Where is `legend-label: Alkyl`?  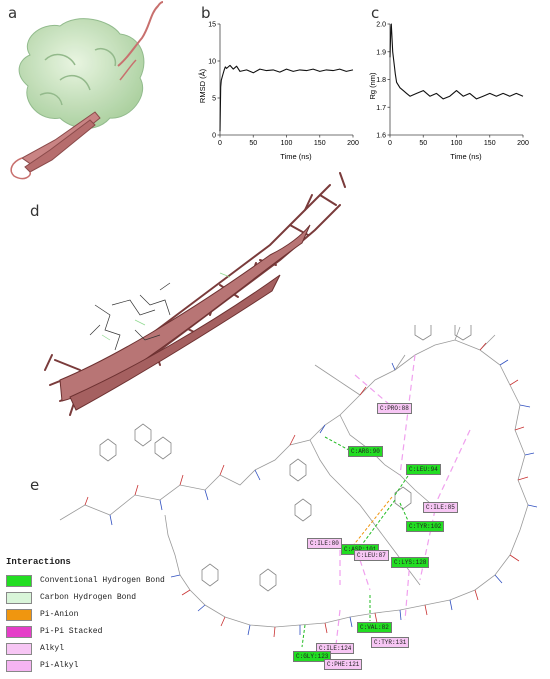 legend-label: Alkyl is located at coordinates (52, 648).